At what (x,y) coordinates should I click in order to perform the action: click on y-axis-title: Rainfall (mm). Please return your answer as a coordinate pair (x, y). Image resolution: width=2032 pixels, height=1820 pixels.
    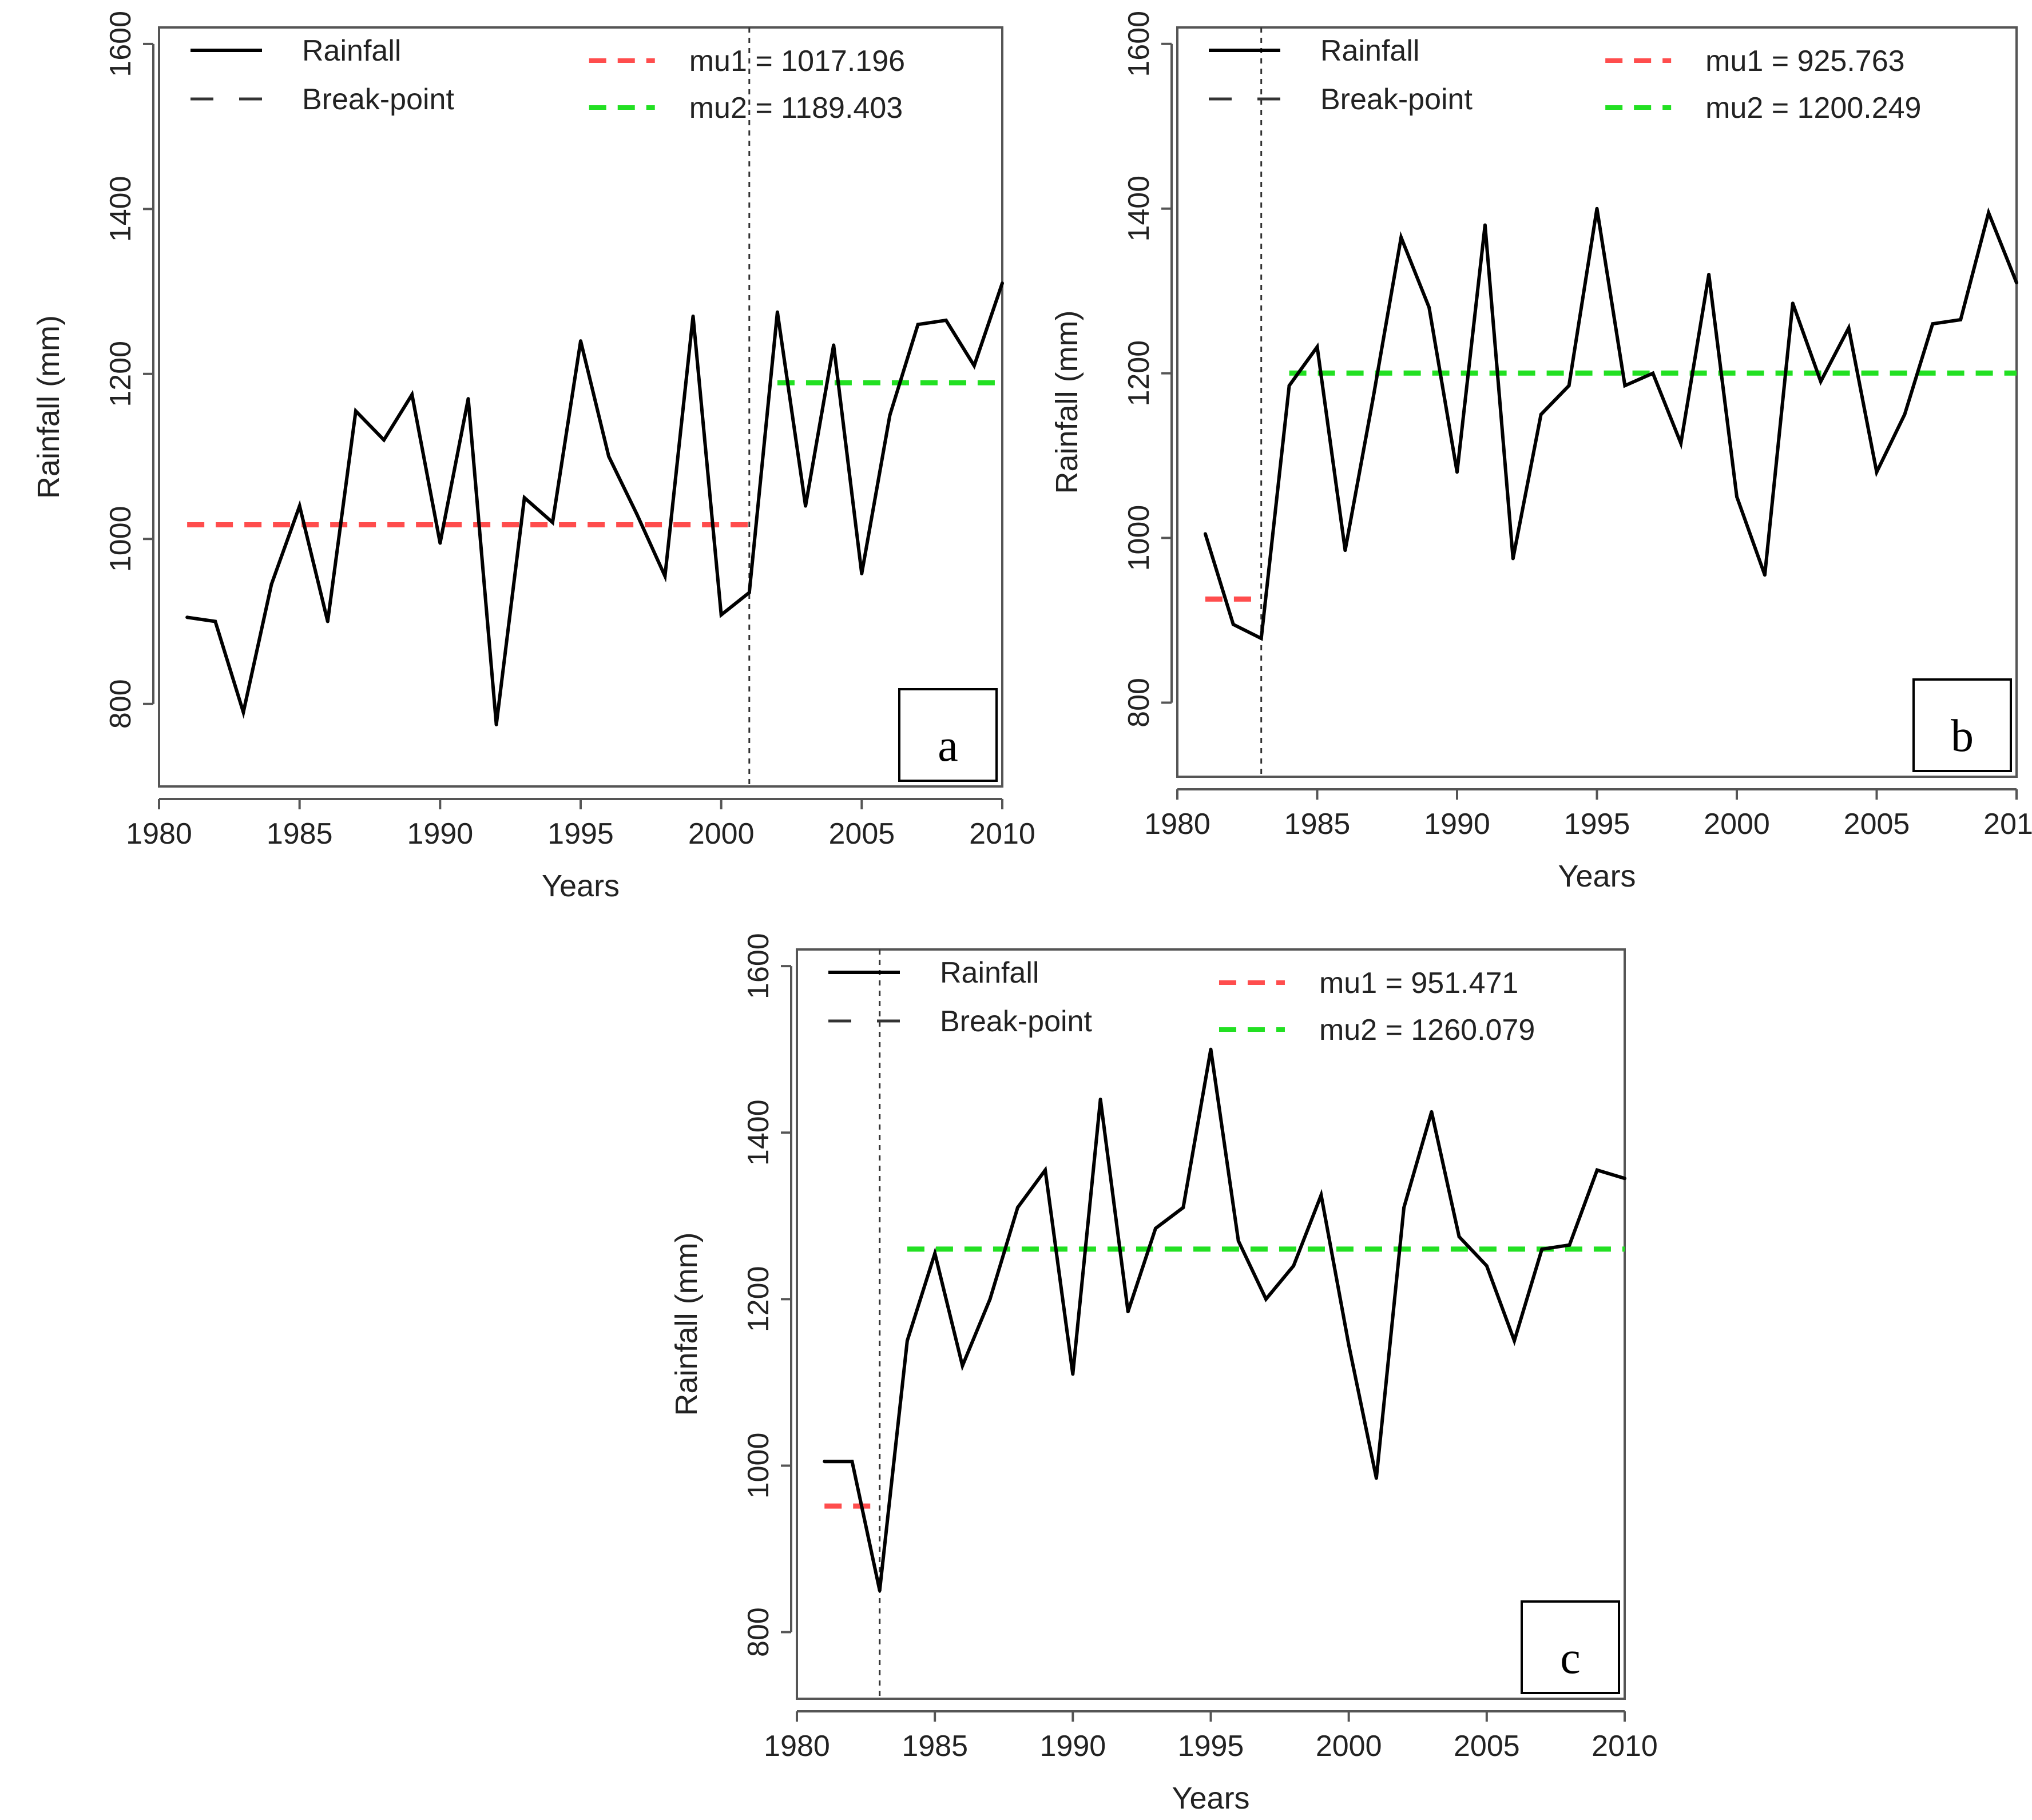
    Looking at the image, I should click on (686, 1324).